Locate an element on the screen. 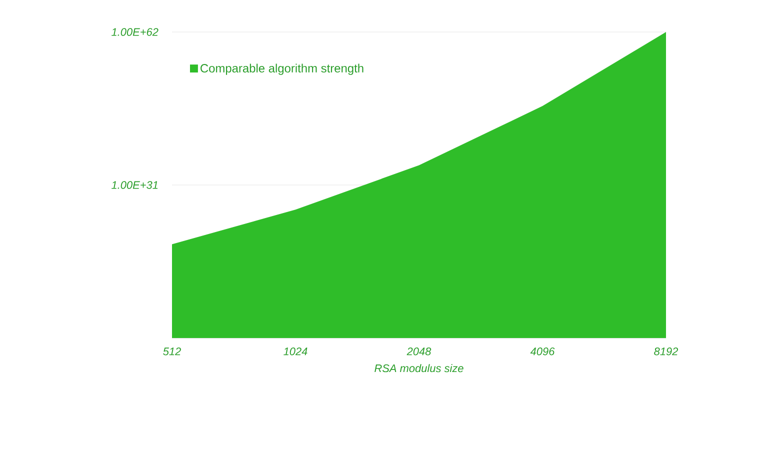 This screenshot has width=784, height=450. y-tick-label: 1.00E+62 is located at coordinates (135, 32).